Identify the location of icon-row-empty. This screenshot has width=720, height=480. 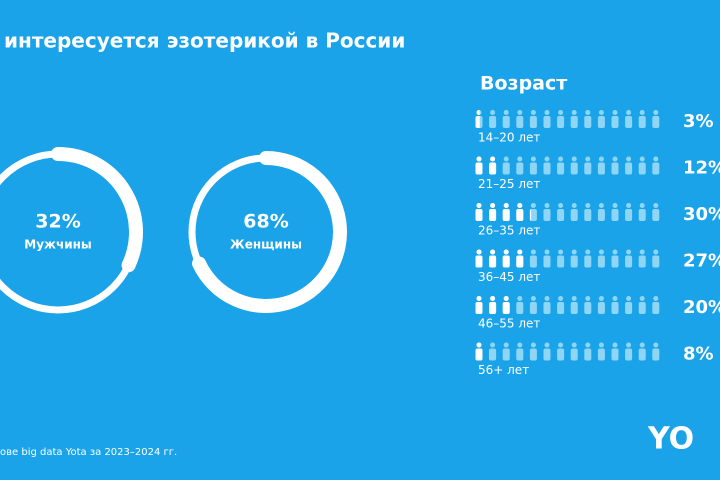
(567, 305).